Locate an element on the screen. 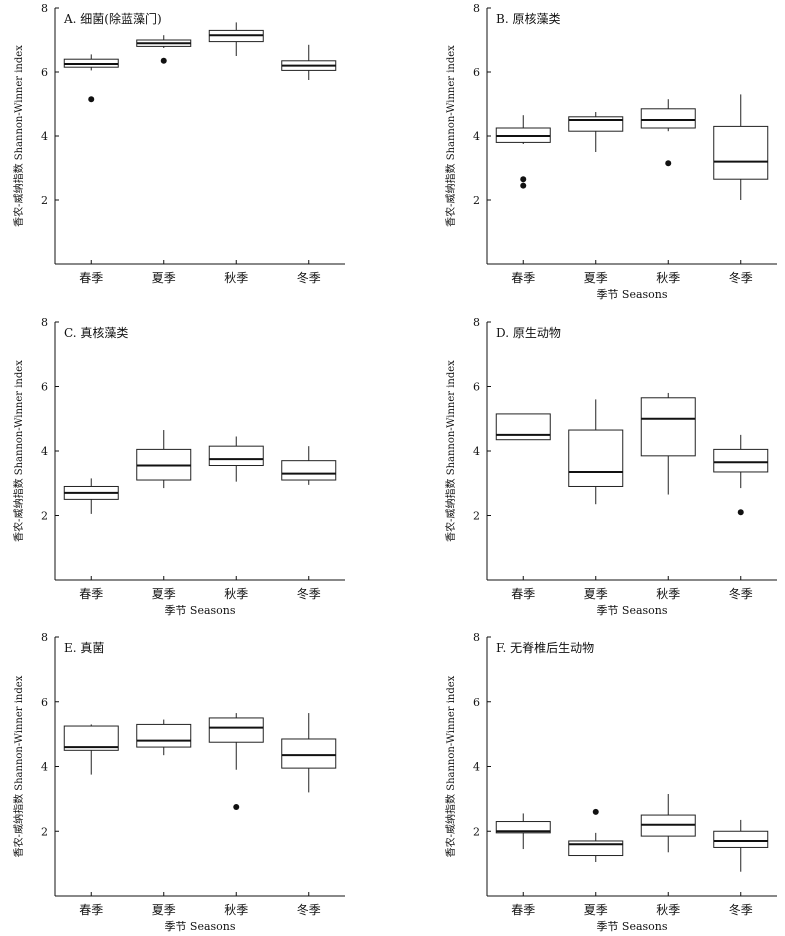 This screenshot has height=936, width=785. panel-title: E. 真菌 is located at coordinates (84, 648).